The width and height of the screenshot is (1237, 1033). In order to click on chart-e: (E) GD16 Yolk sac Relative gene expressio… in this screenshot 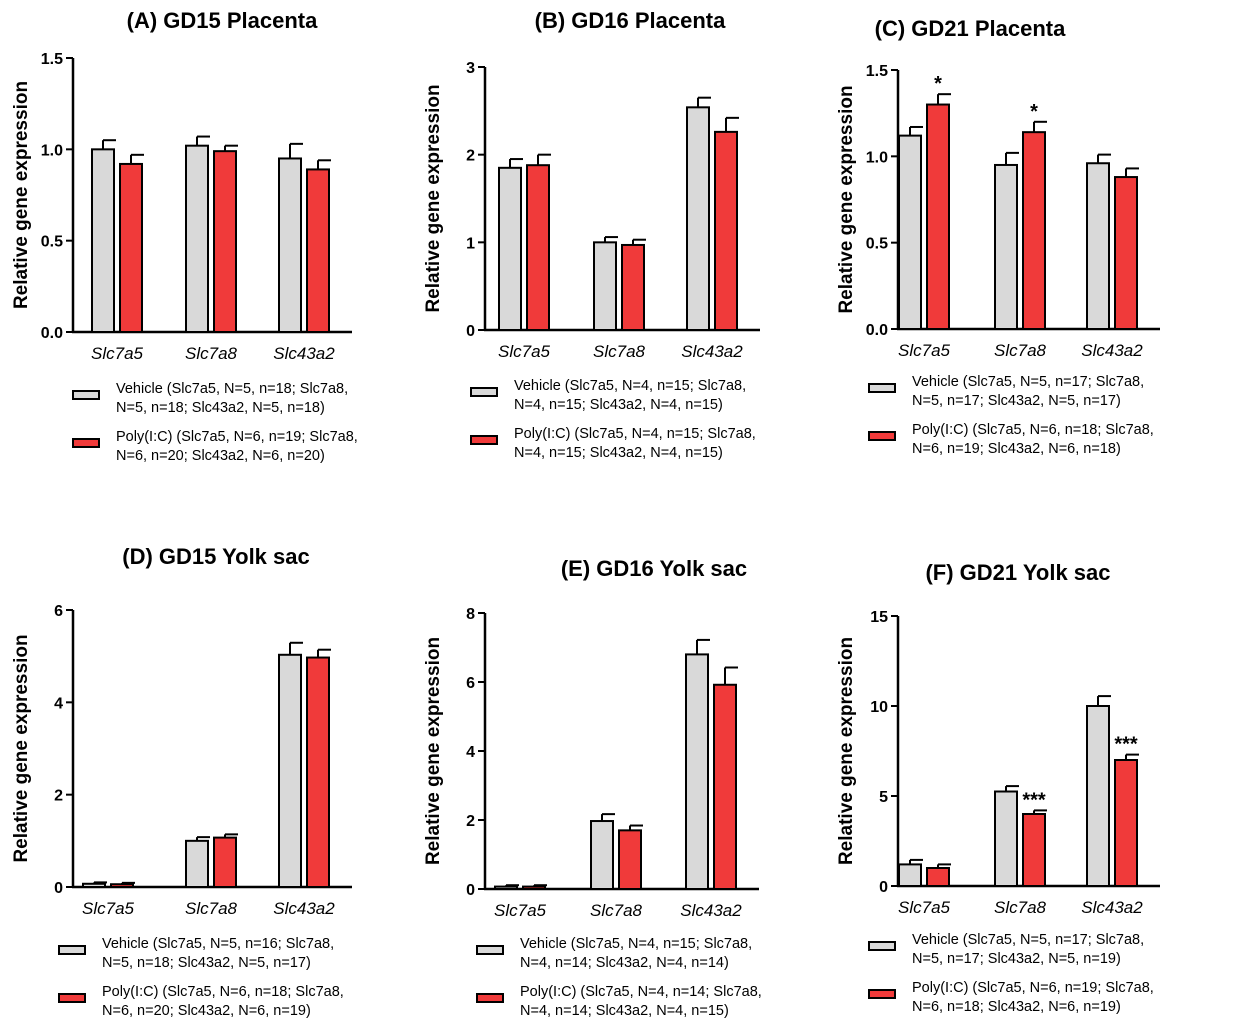, I will do `click(591, 738)`.